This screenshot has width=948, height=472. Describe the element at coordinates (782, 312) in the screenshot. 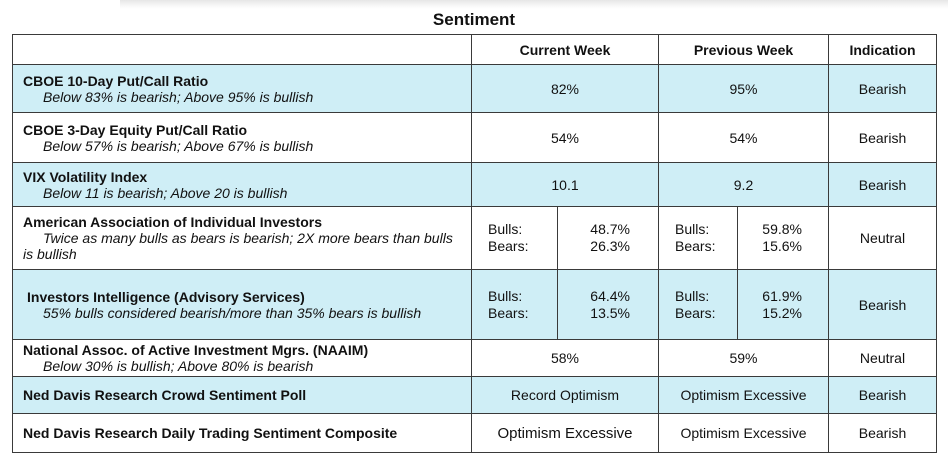

I see `previous-bears-value: 15.2%` at that location.